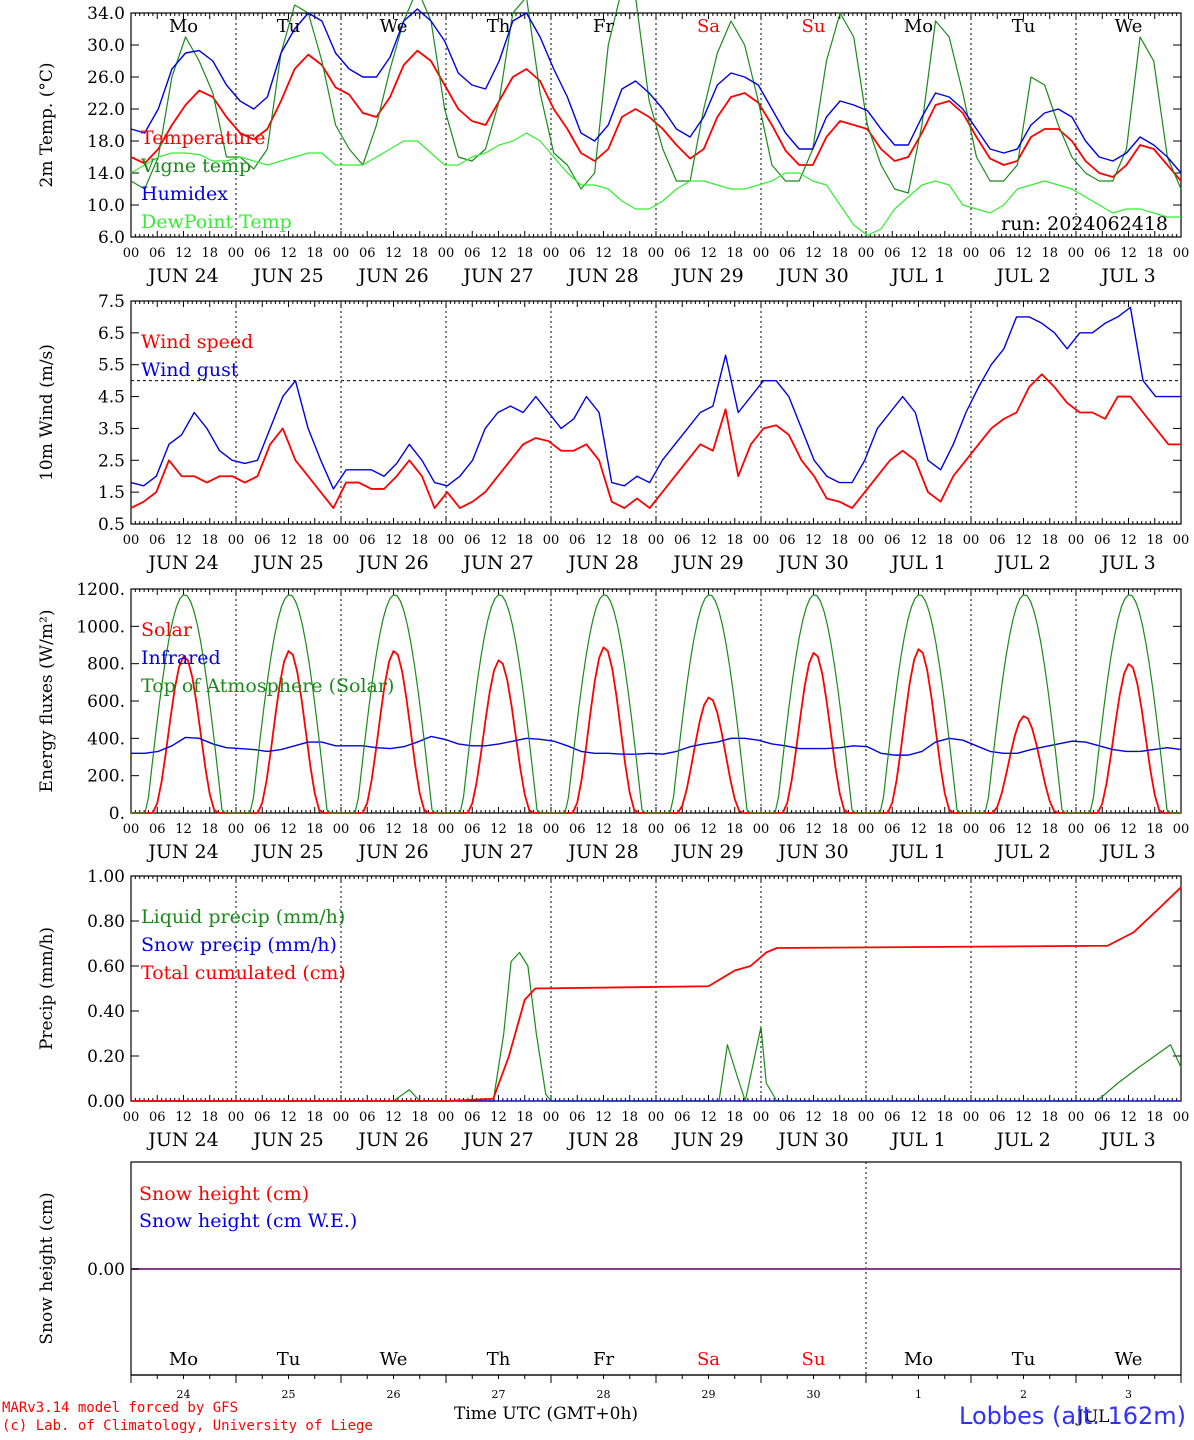  I want to click on date-label: JUN 26, so click(392, 852).